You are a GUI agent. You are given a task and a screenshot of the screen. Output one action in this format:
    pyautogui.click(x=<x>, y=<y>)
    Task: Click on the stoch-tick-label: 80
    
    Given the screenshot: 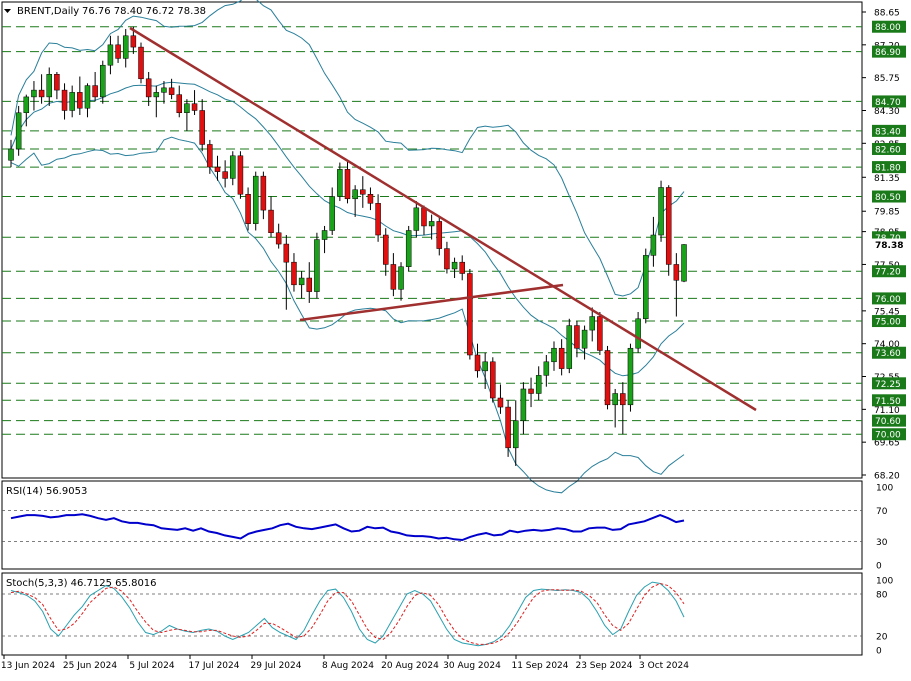 What is the action you would take?
    pyautogui.click(x=882, y=596)
    